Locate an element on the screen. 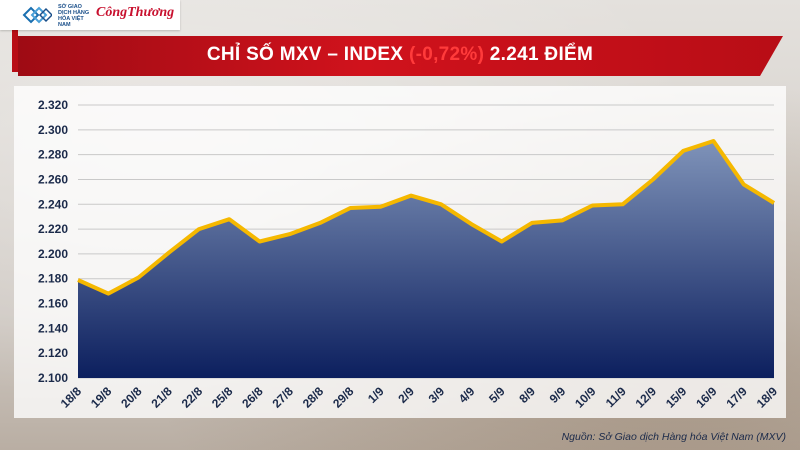  left-accent-strip is located at coordinates (15, 40).